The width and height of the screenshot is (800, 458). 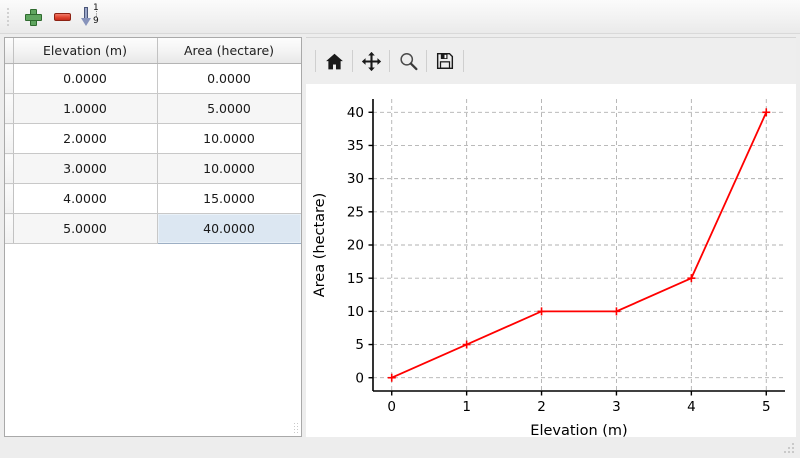 I want to click on y-axis-tick-label: 0, so click(x=359, y=378).